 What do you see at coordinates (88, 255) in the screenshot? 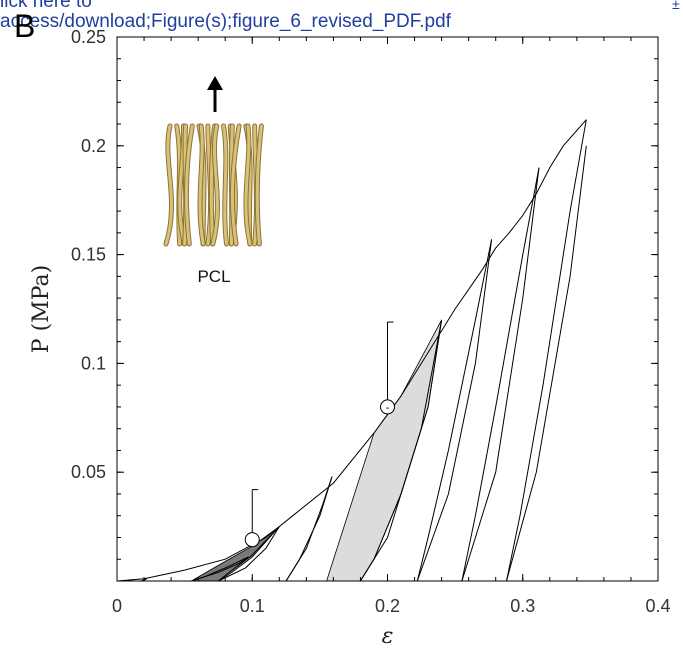
I see `y-tick-label: 0.15` at bounding box center [88, 255].